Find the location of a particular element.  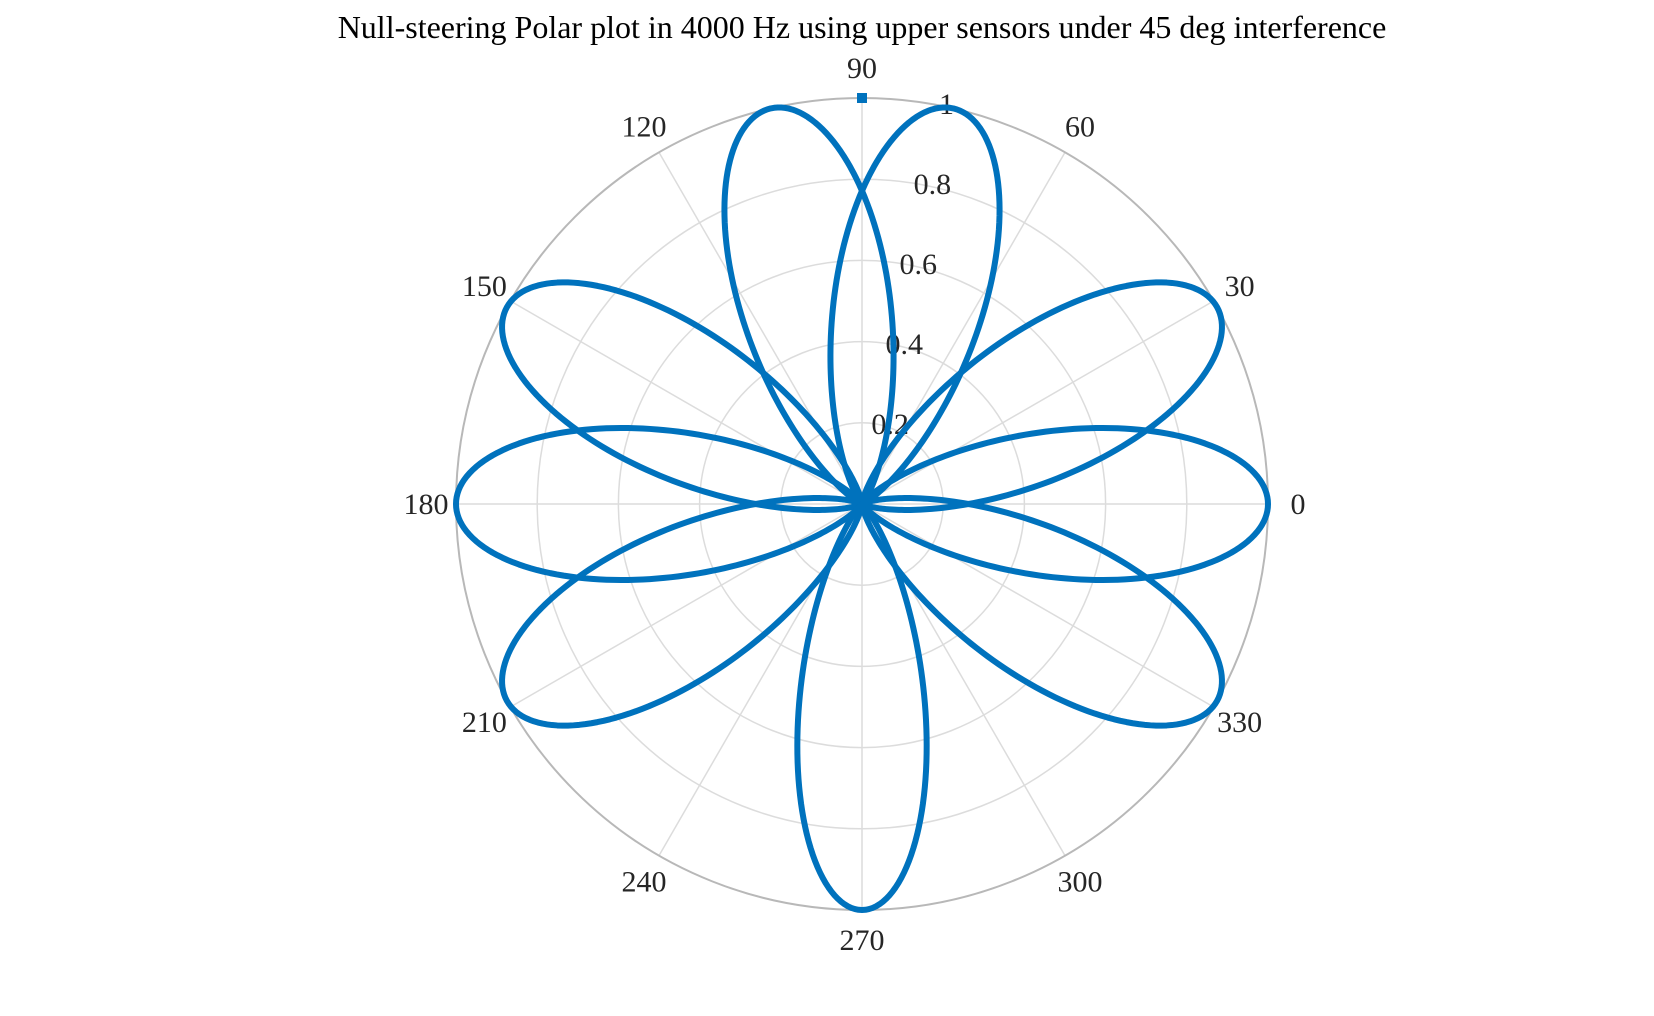

theta-tick-label: 330 is located at coordinates (1239, 722).